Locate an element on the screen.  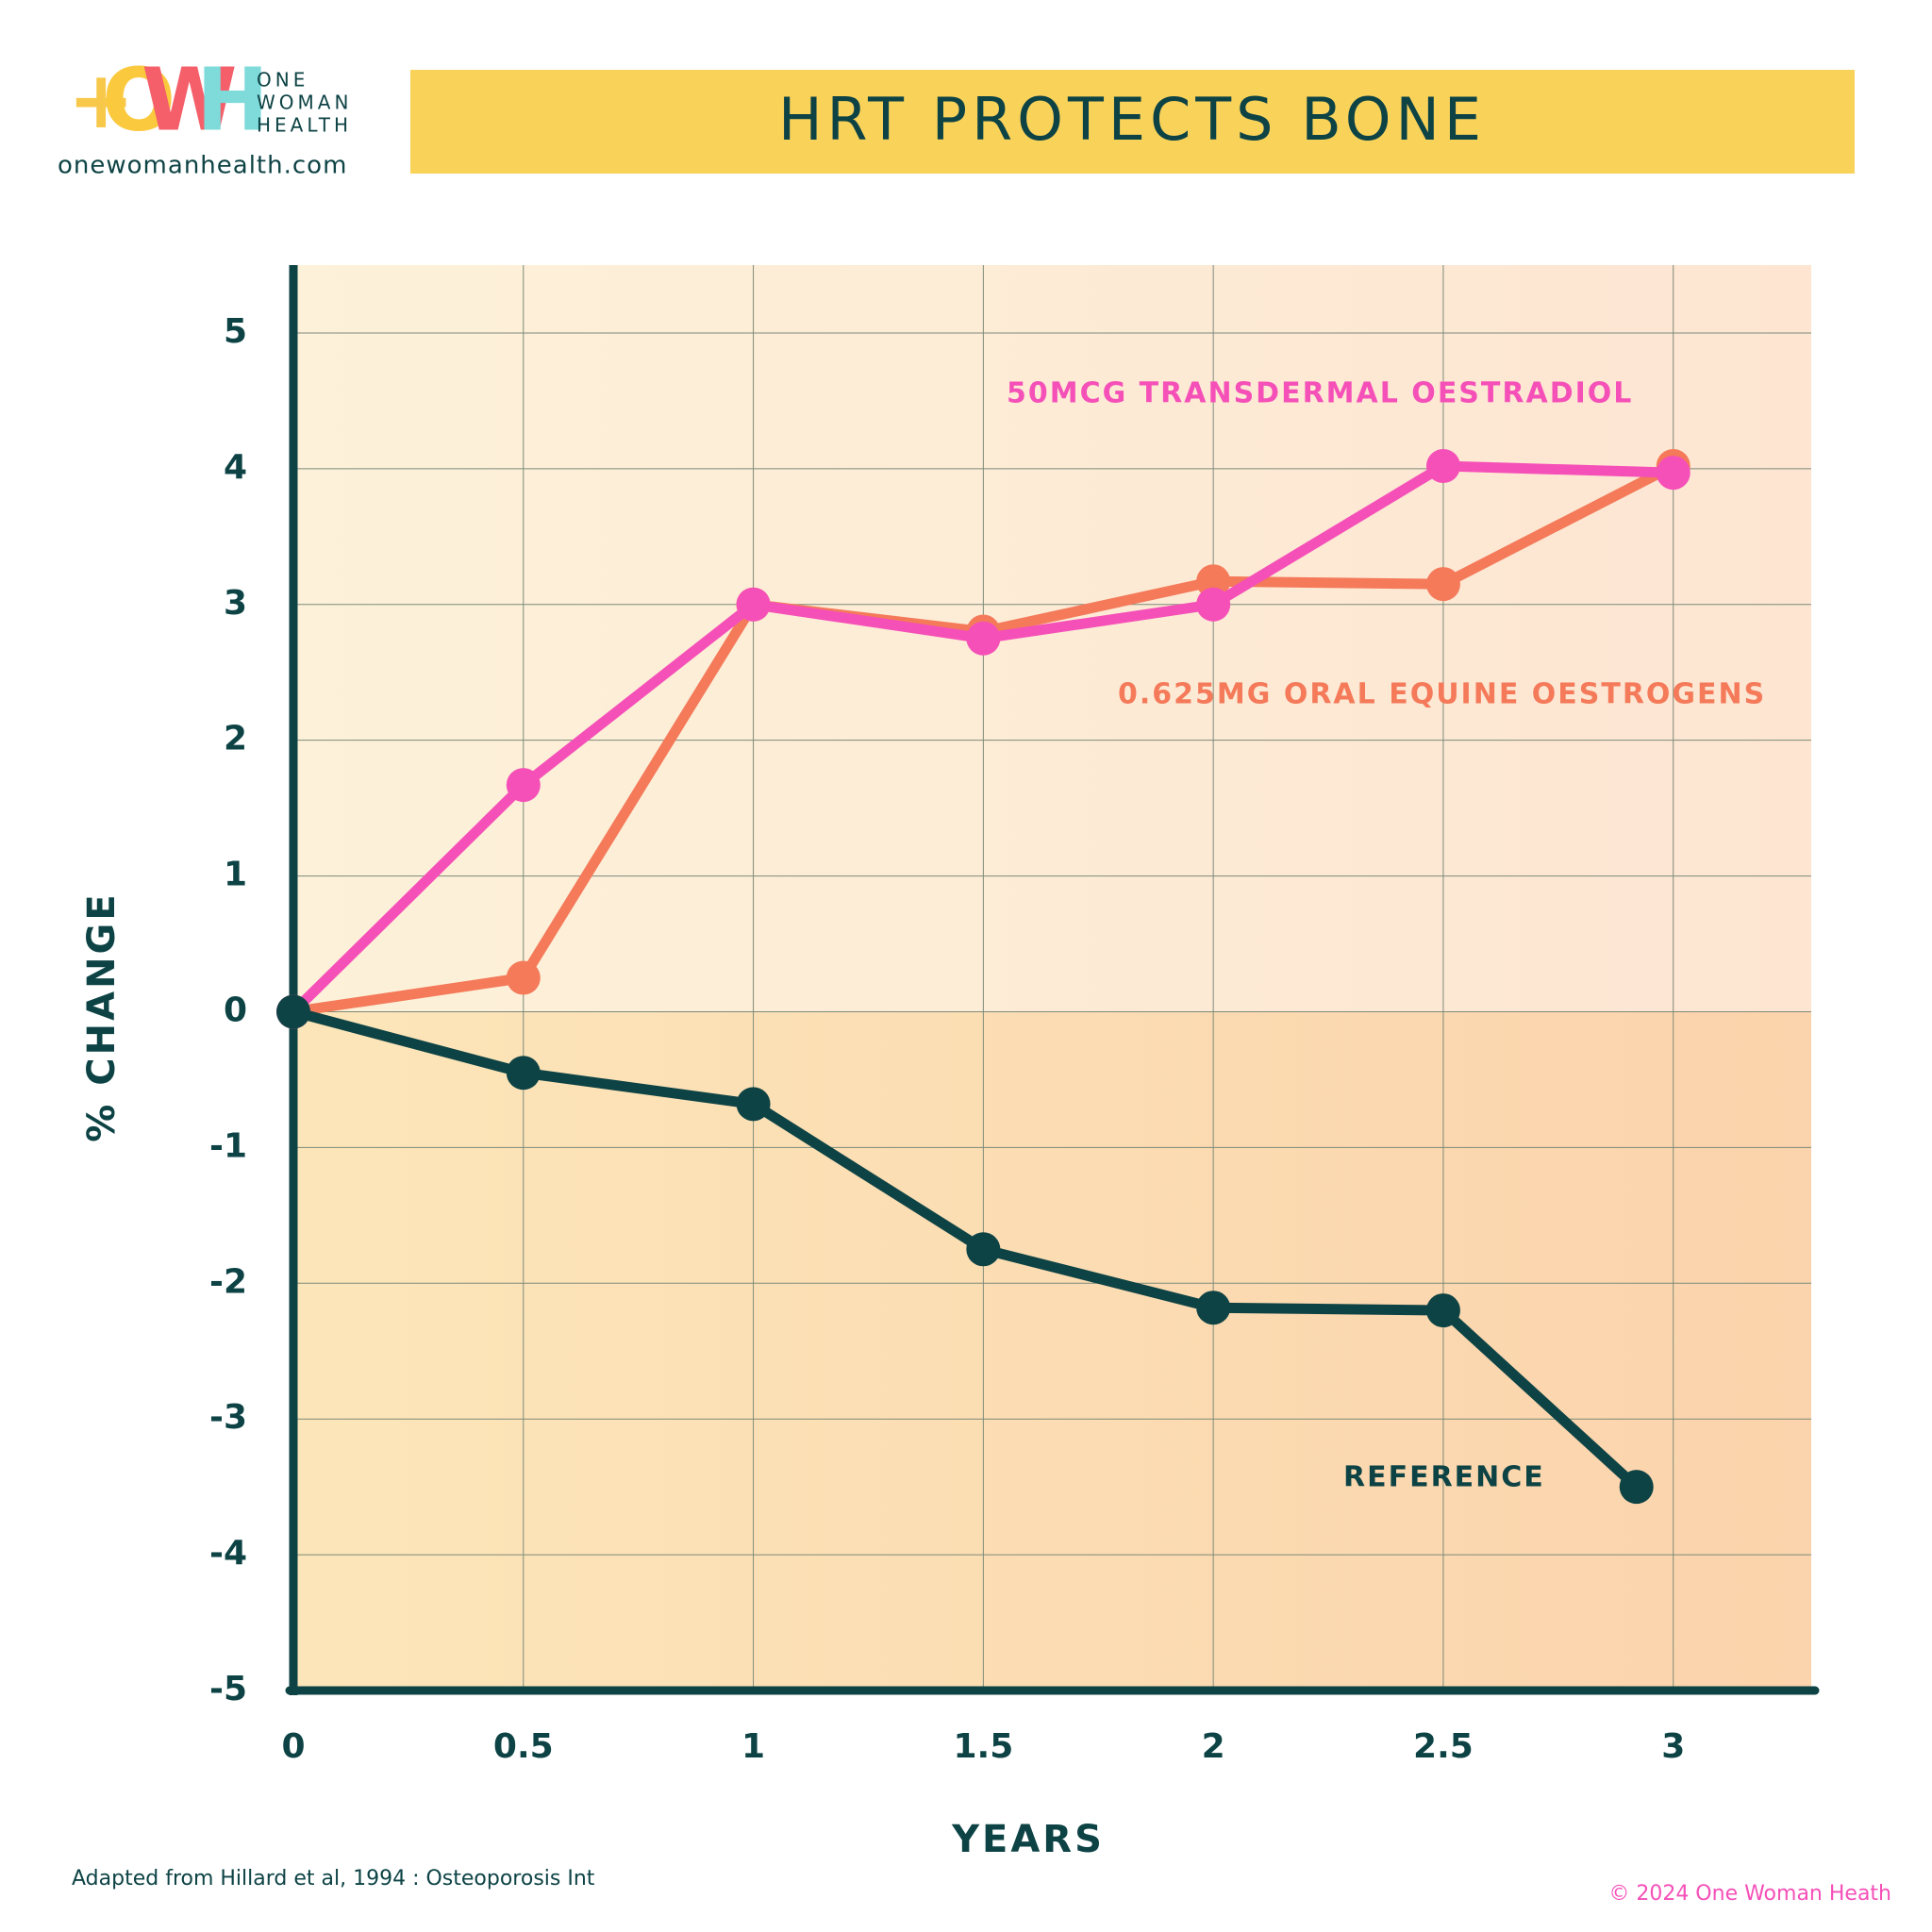
series-label: 50MCG TRANSDERMAL OESTRADIOL is located at coordinates (1320, 394).